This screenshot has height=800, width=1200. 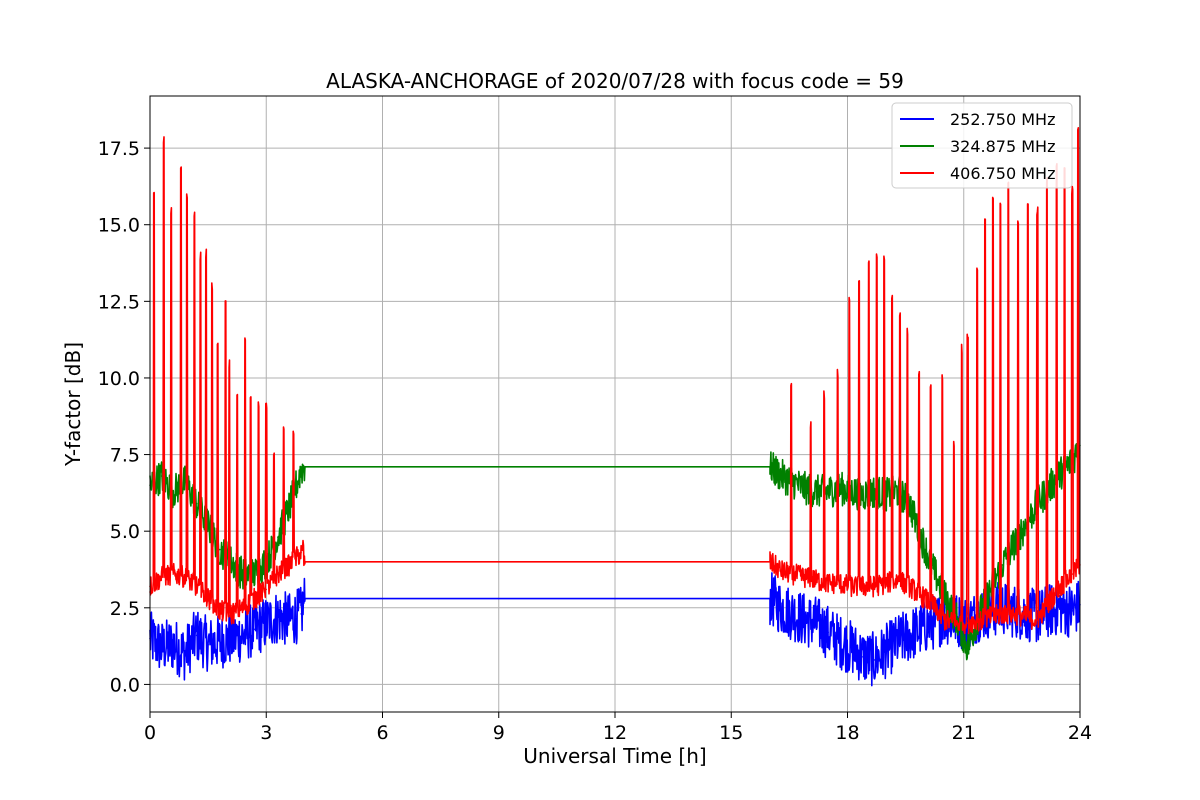 What do you see at coordinates (847, 733) in the screenshot?
I see `x-tick-label: 18` at bounding box center [847, 733].